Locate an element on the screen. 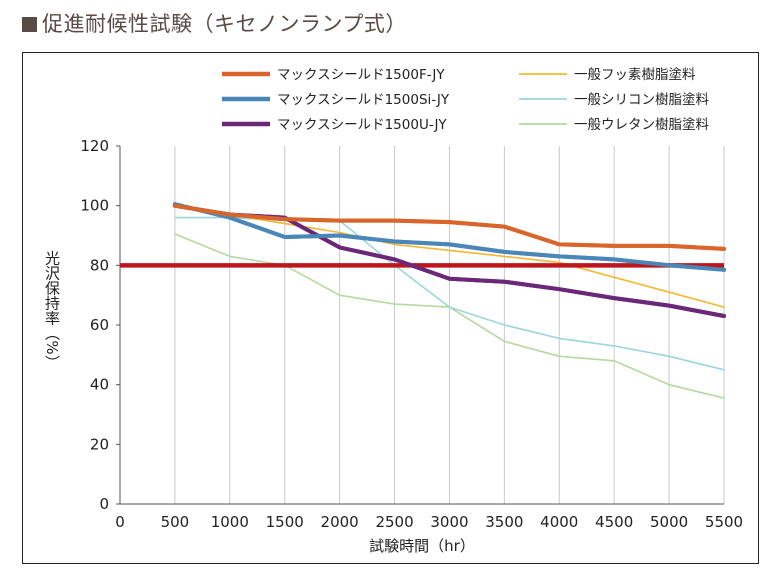 The image size is (768, 572). page-title-text: 促進耐候性試験（キセノンランプ式） is located at coordinates (224, 24).